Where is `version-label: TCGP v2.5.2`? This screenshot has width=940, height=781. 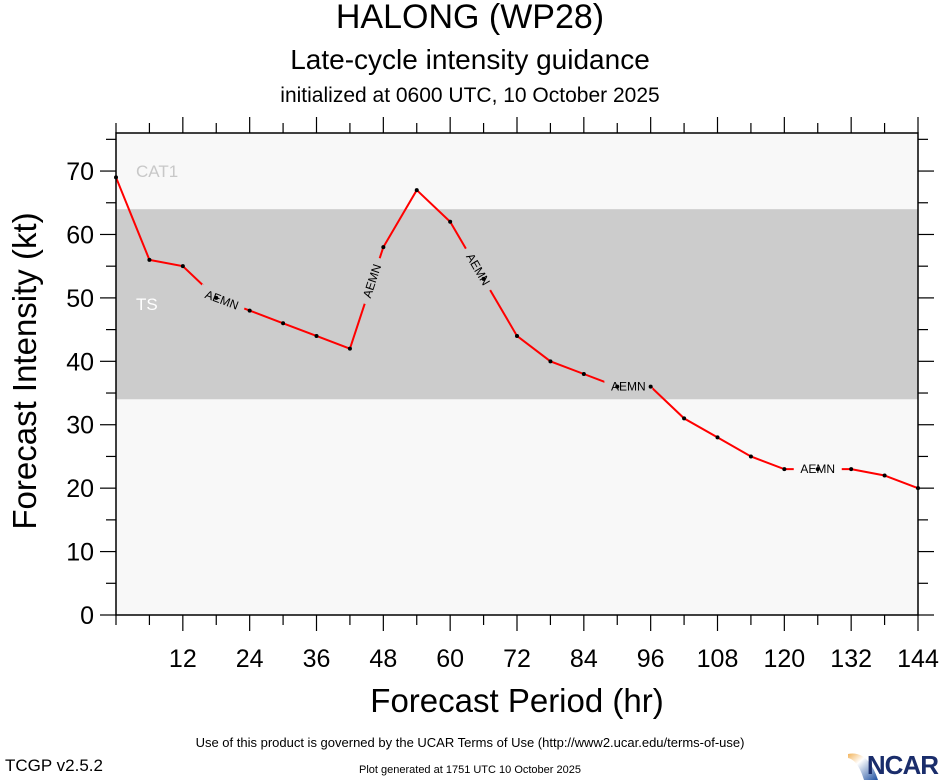
version-label: TCGP v2.5.2 is located at coordinates (54, 765).